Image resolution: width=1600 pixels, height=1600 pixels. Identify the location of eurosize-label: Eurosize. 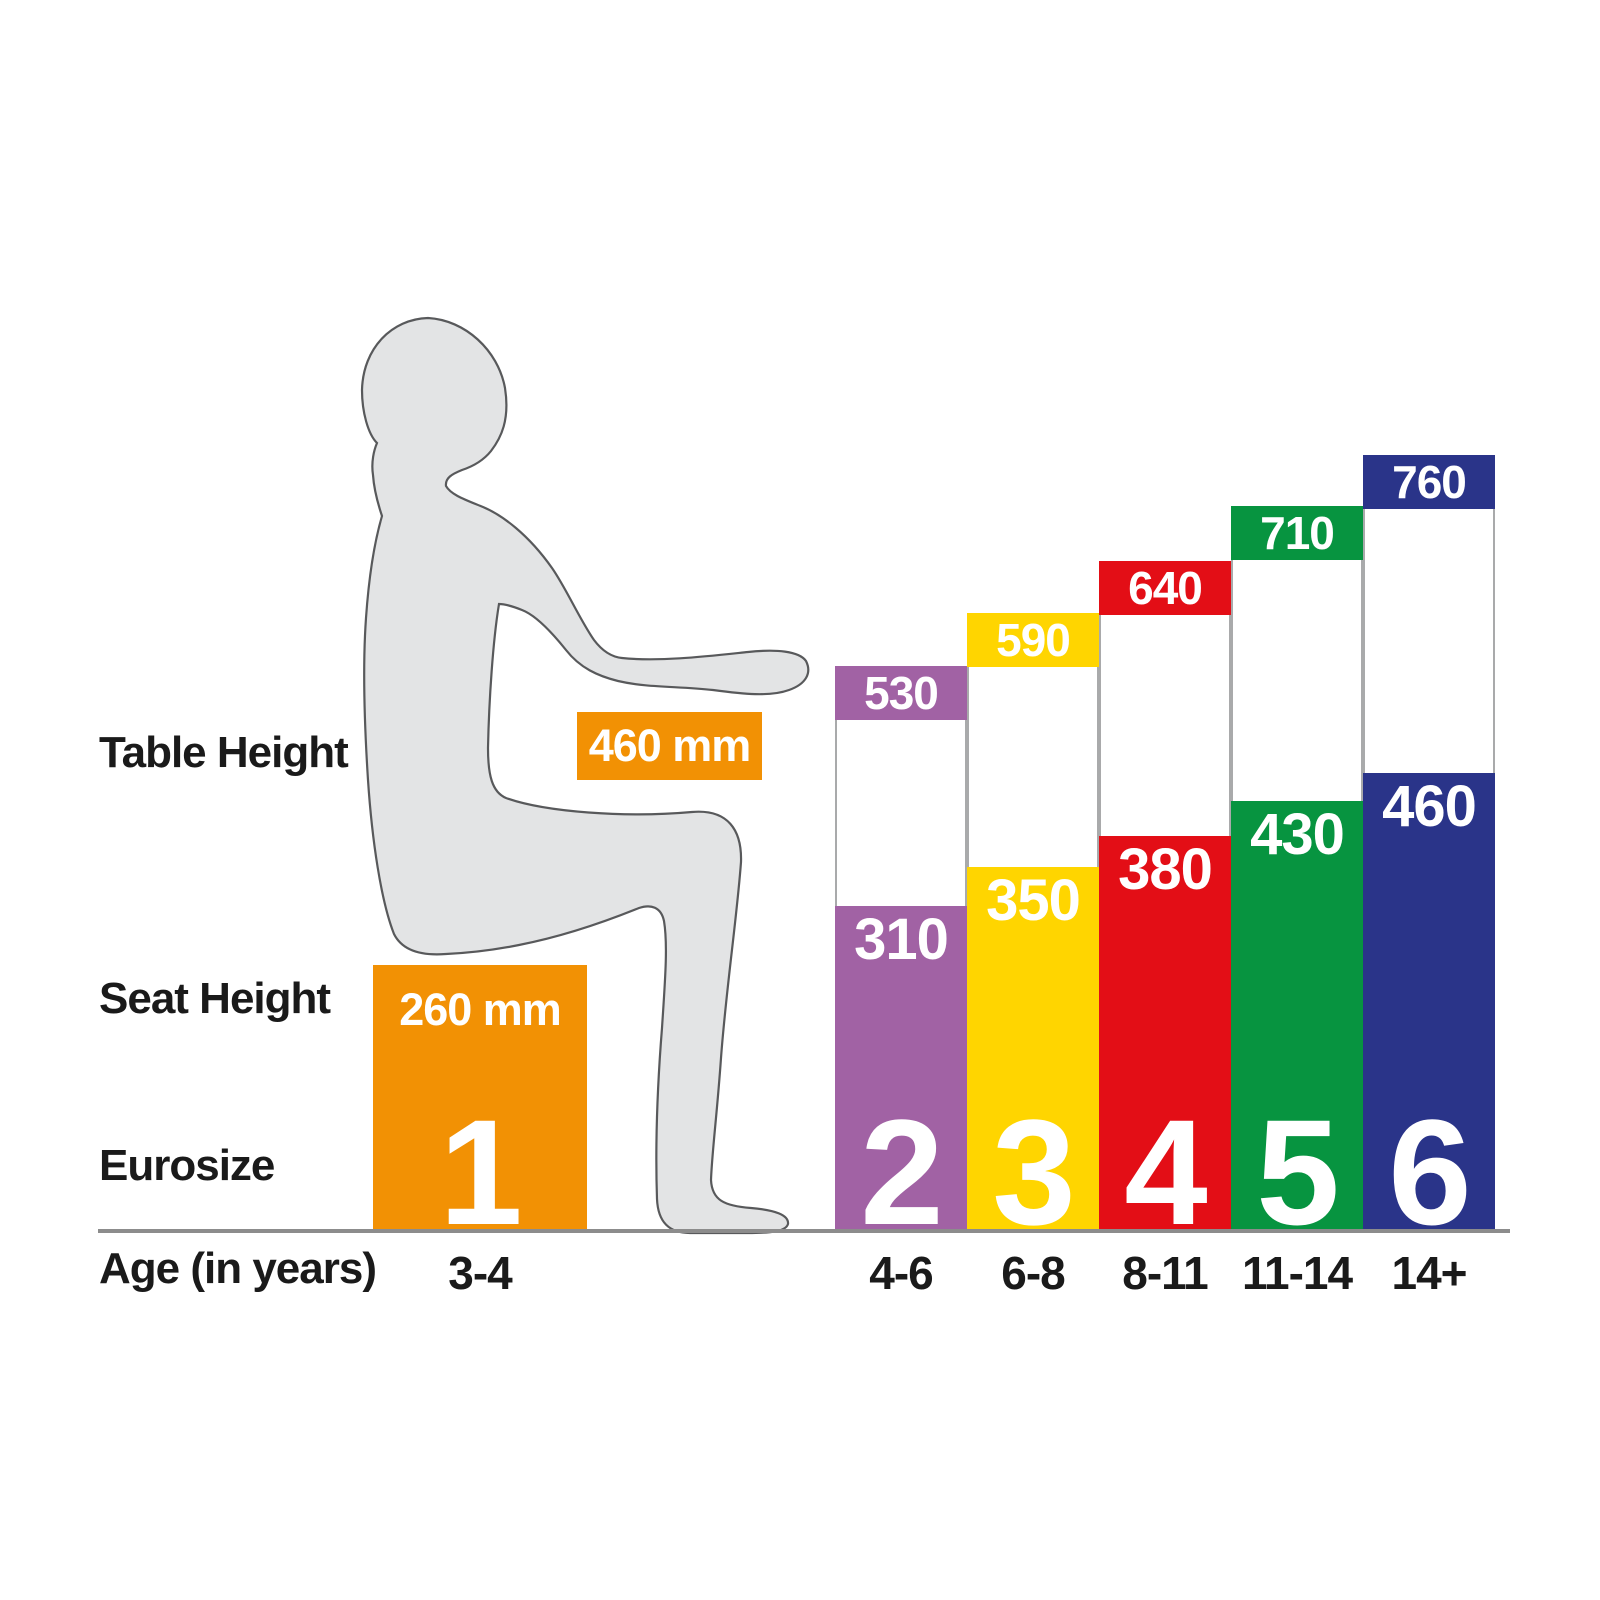
(187, 1165).